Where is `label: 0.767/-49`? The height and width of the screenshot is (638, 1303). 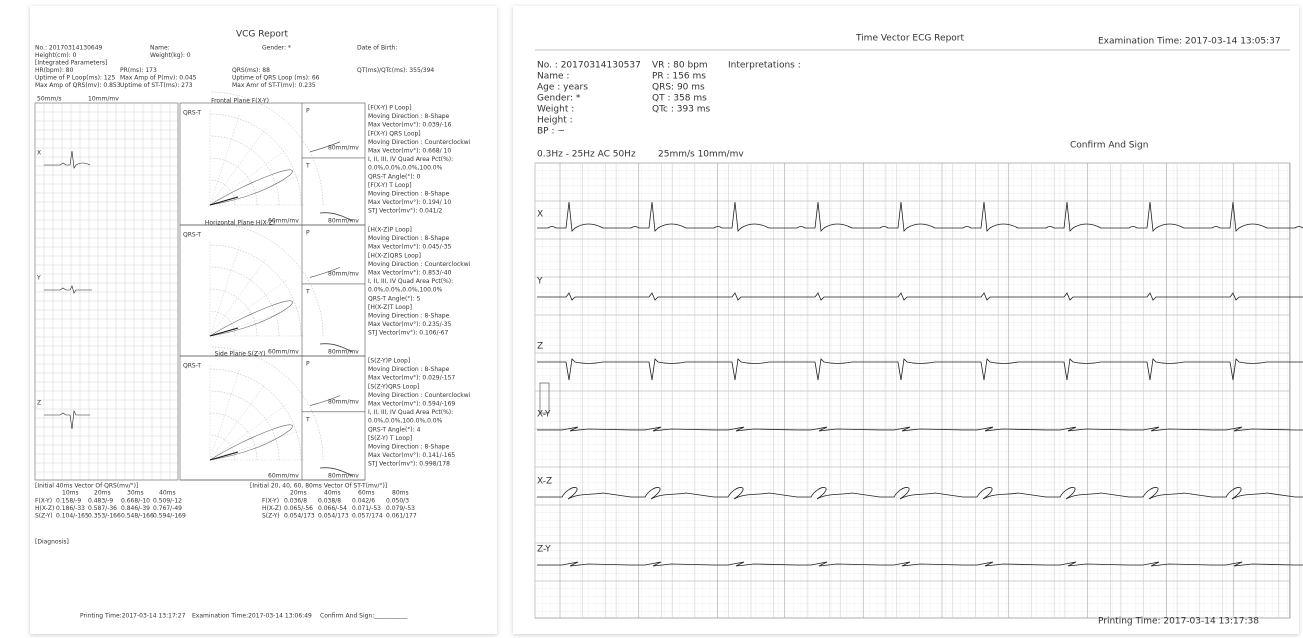
label: 0.767/-49 is located at coordinates (167, 508).